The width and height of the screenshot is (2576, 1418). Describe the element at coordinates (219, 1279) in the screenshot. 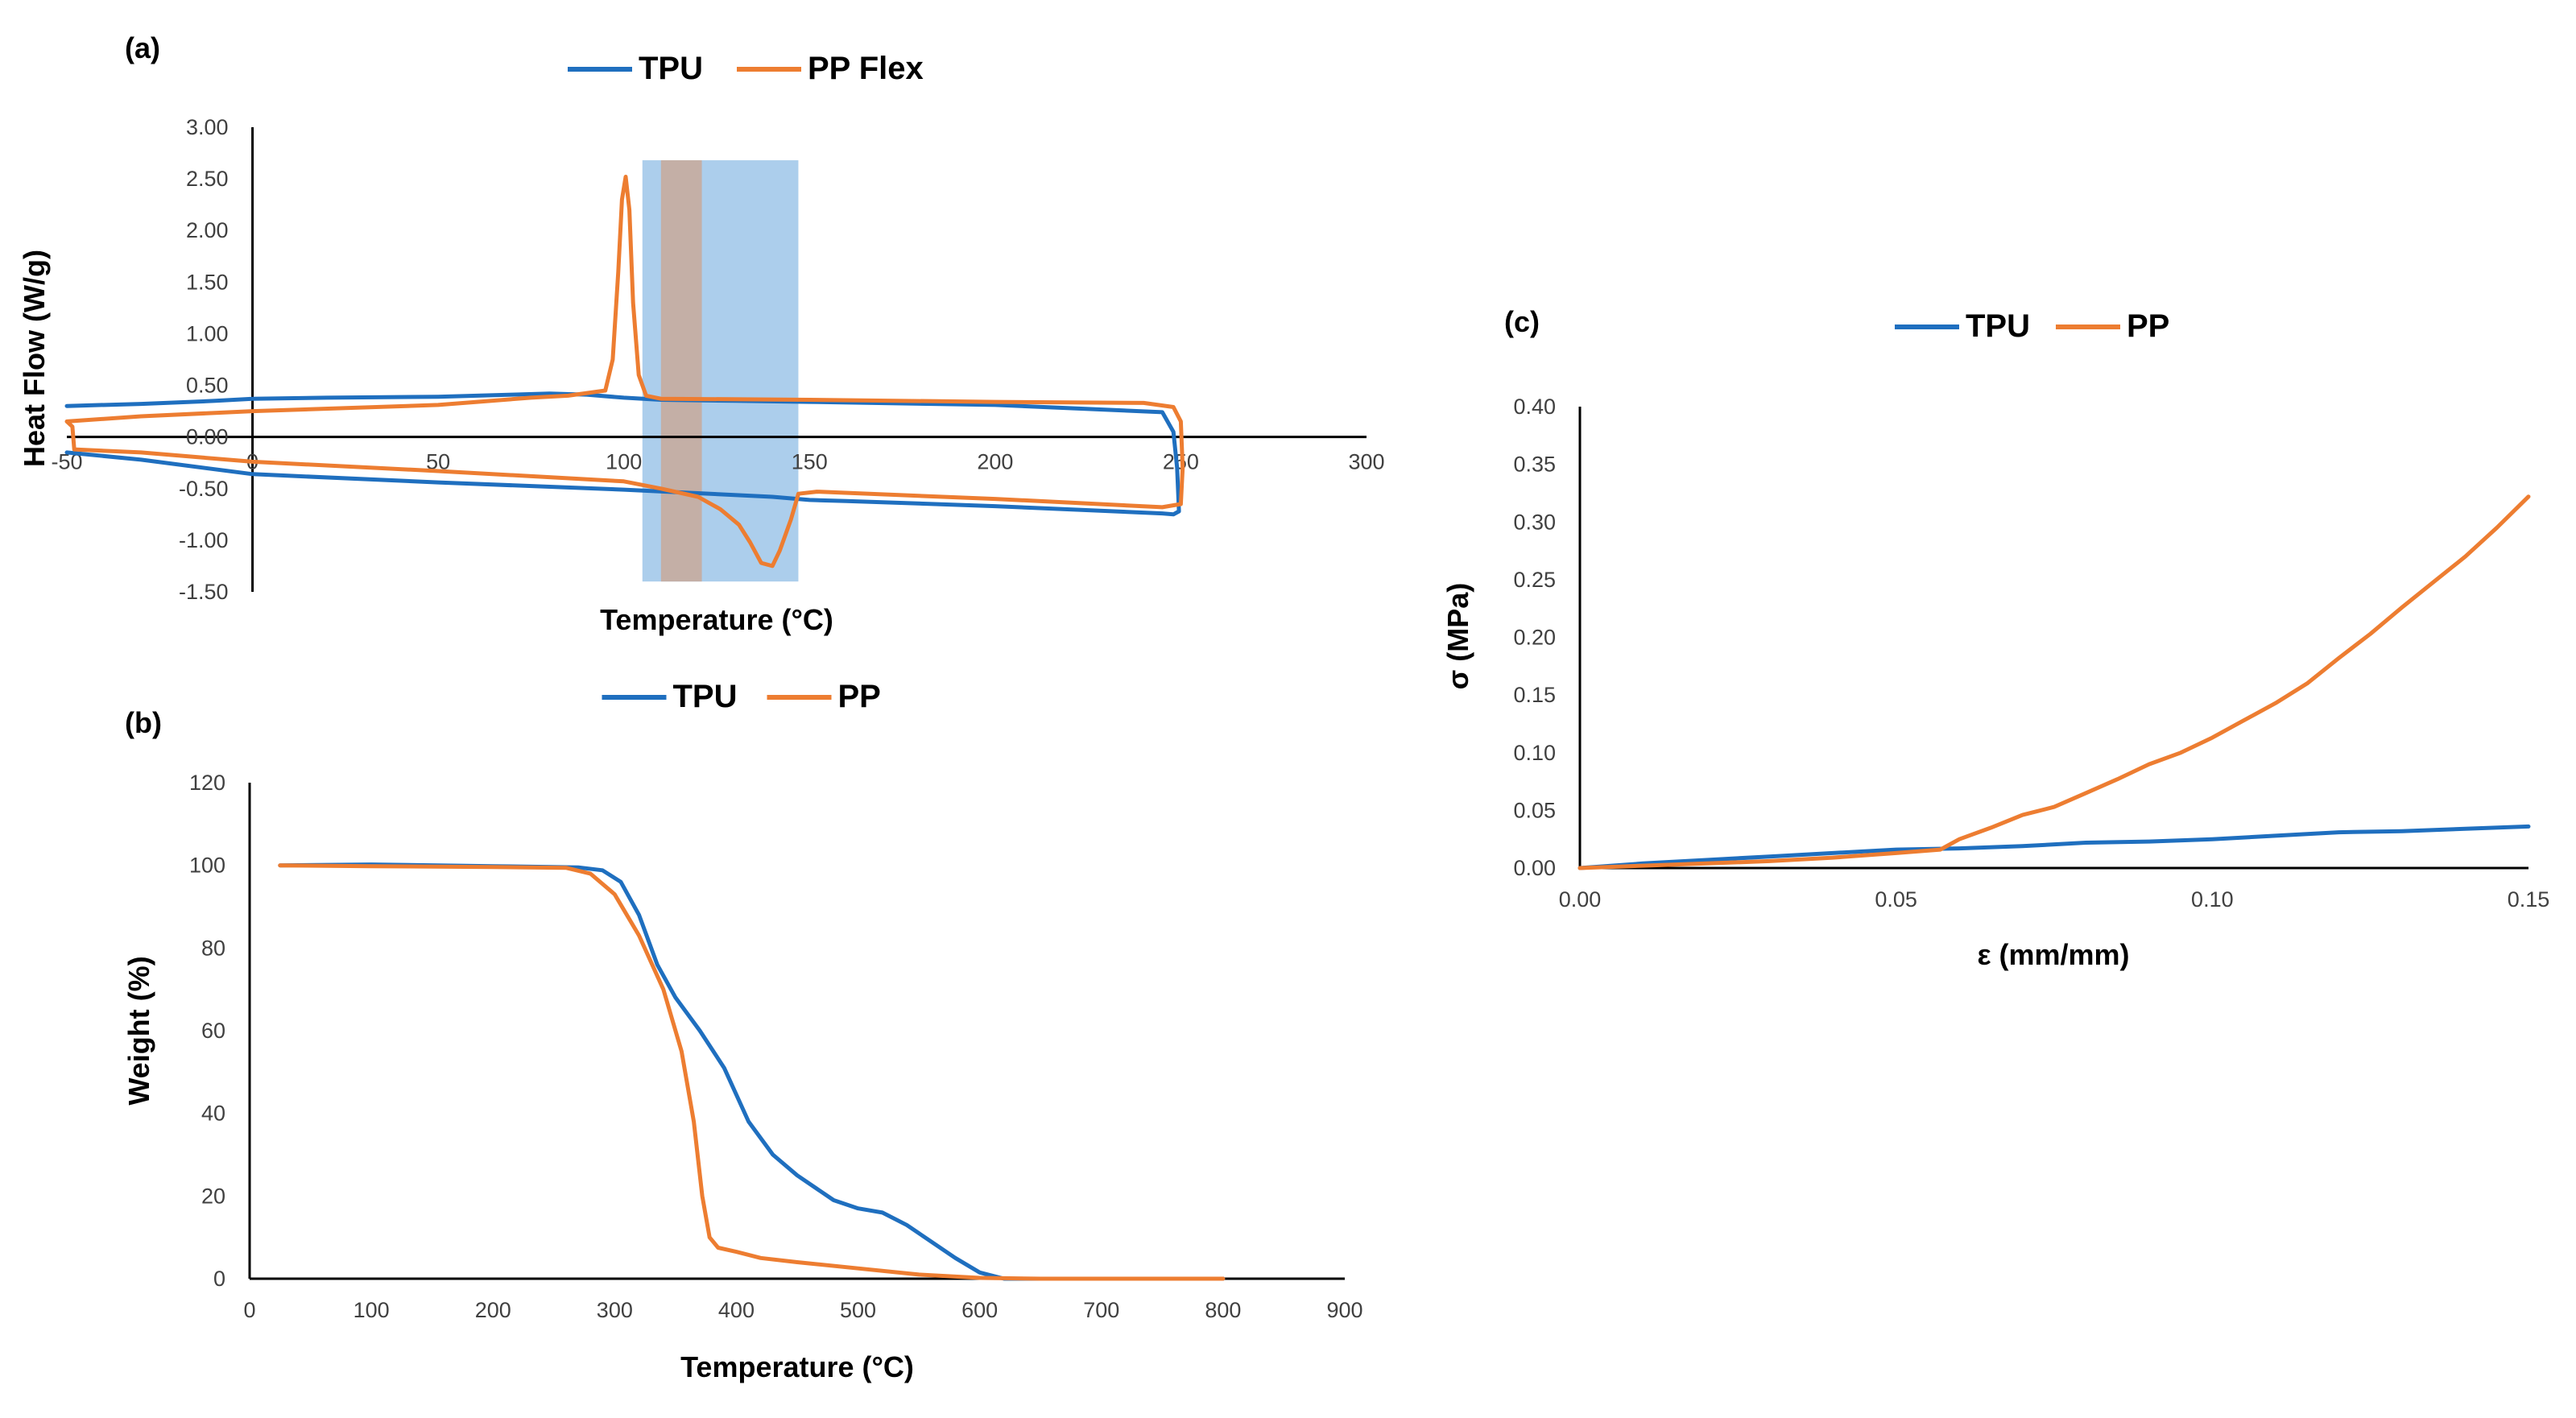

I see `y-tick-label: 0` at that location.